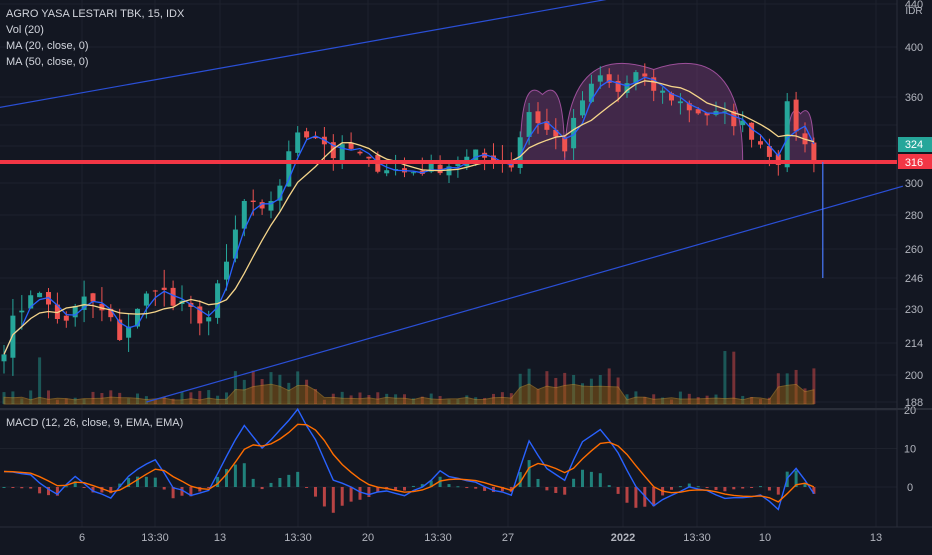 The height and width of the screenshot is (555, 932). I want to click on price-tick-label: 260, so click(914, 250).